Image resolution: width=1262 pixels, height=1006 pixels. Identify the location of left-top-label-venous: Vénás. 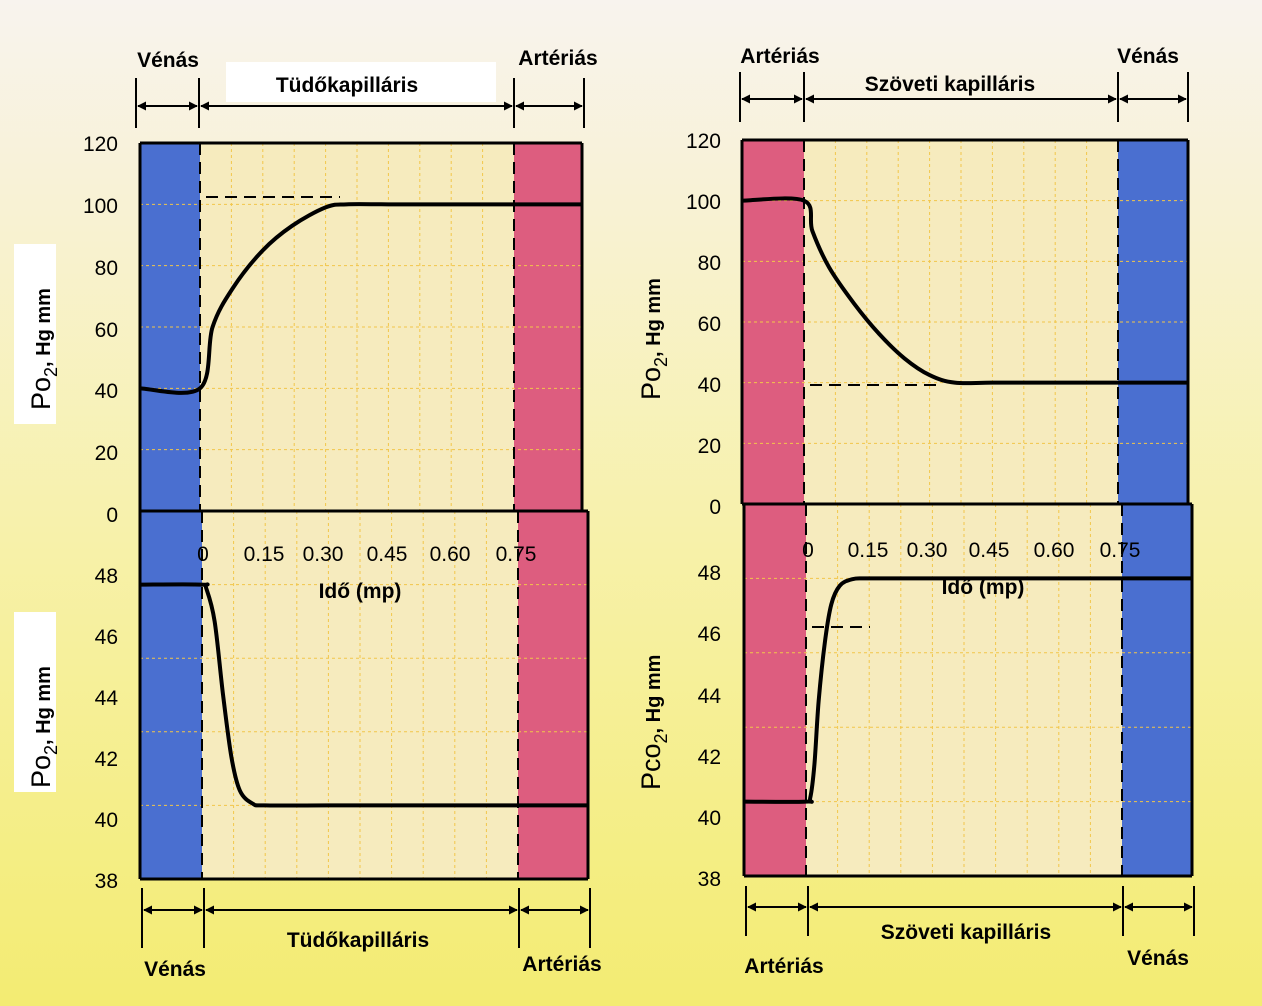
(168, 60).